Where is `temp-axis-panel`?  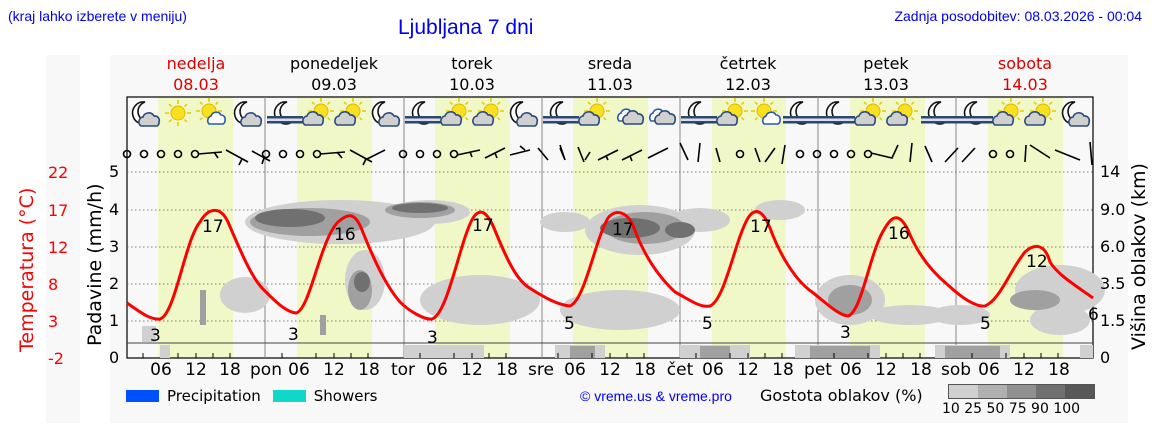
temp-axis-panel is located at coordinates (63, 239).